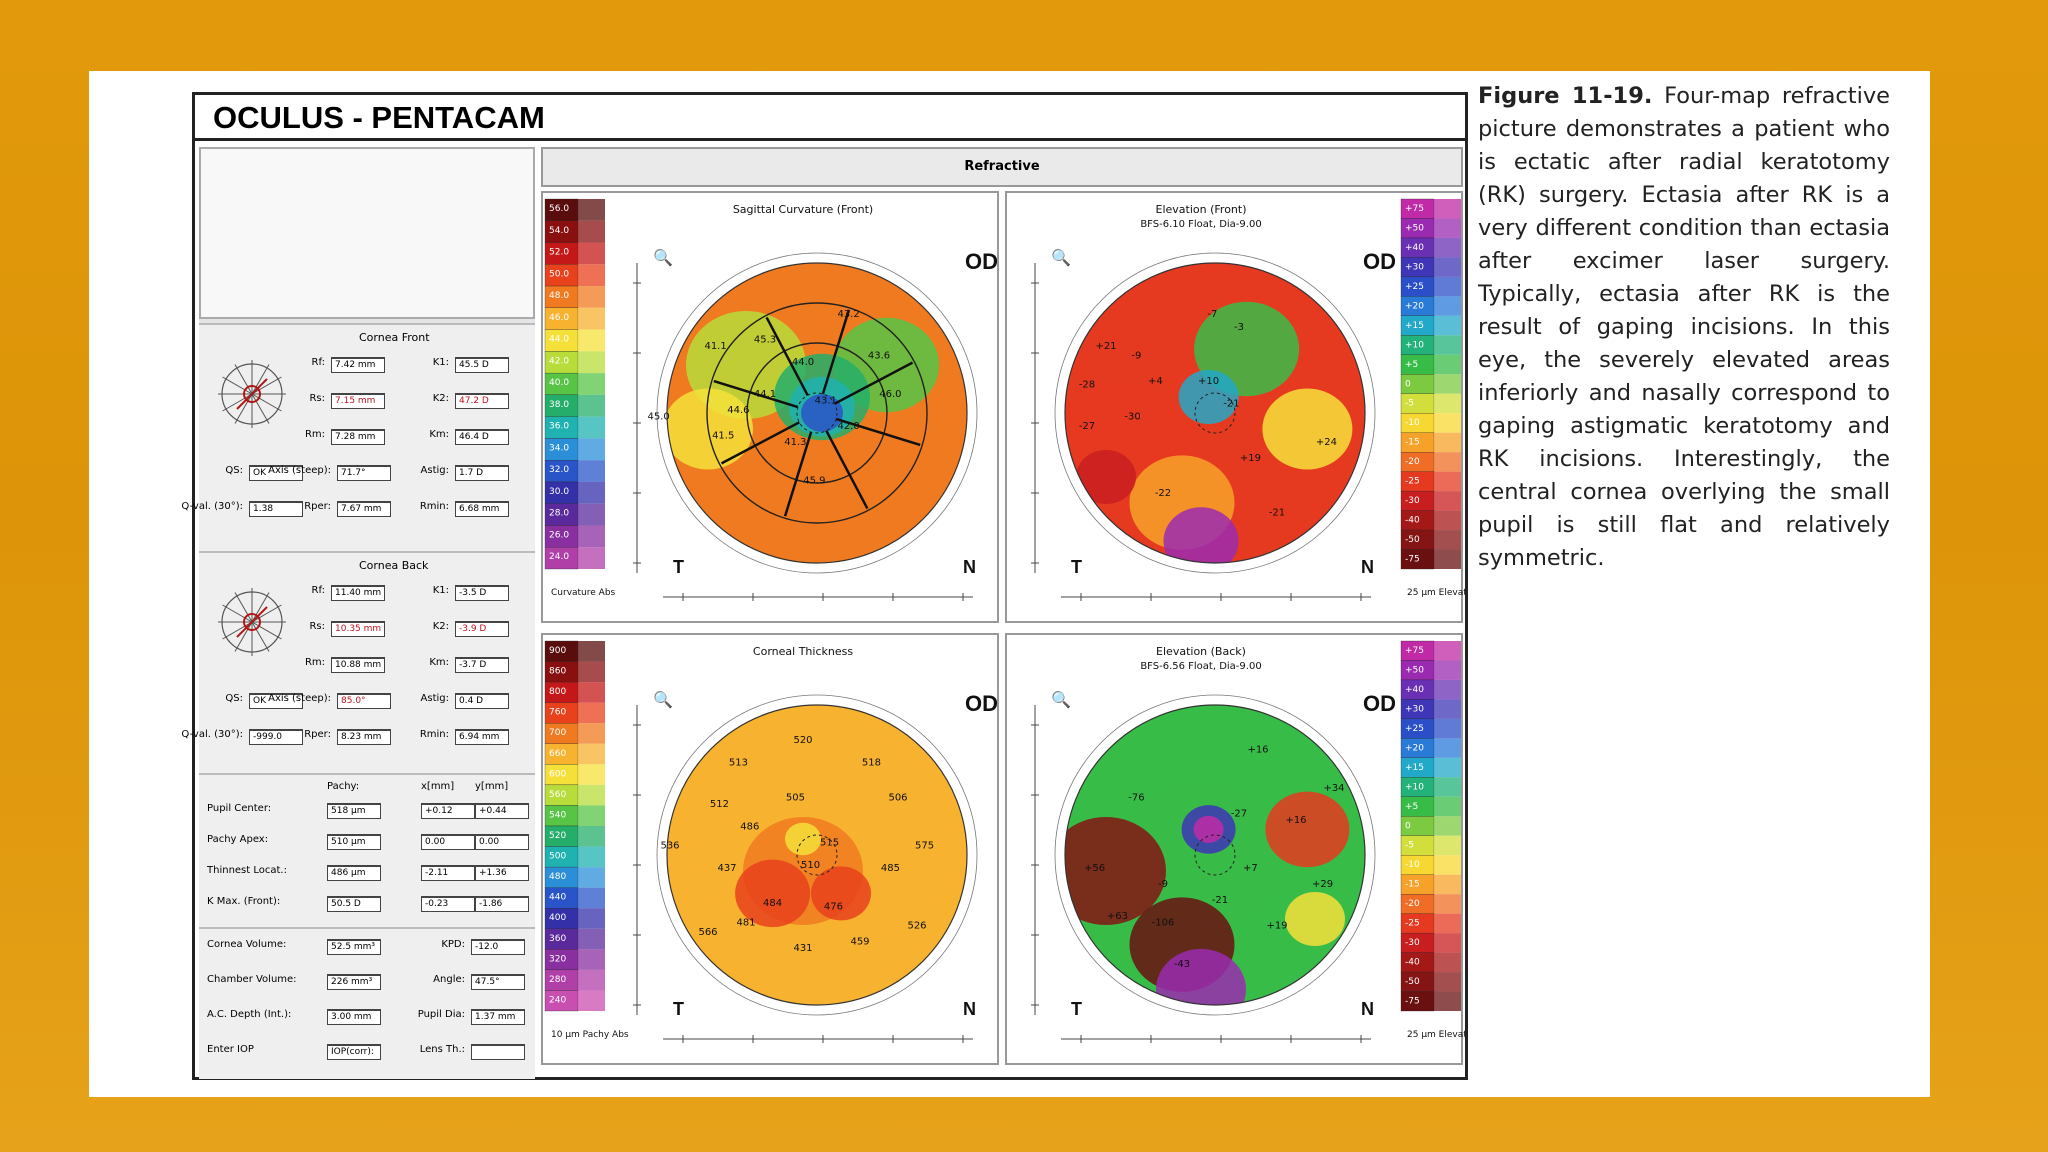 The image size is (2048, 1152). I want to click on cornea_back-r4c-label: Rper:, so click(317, 734).